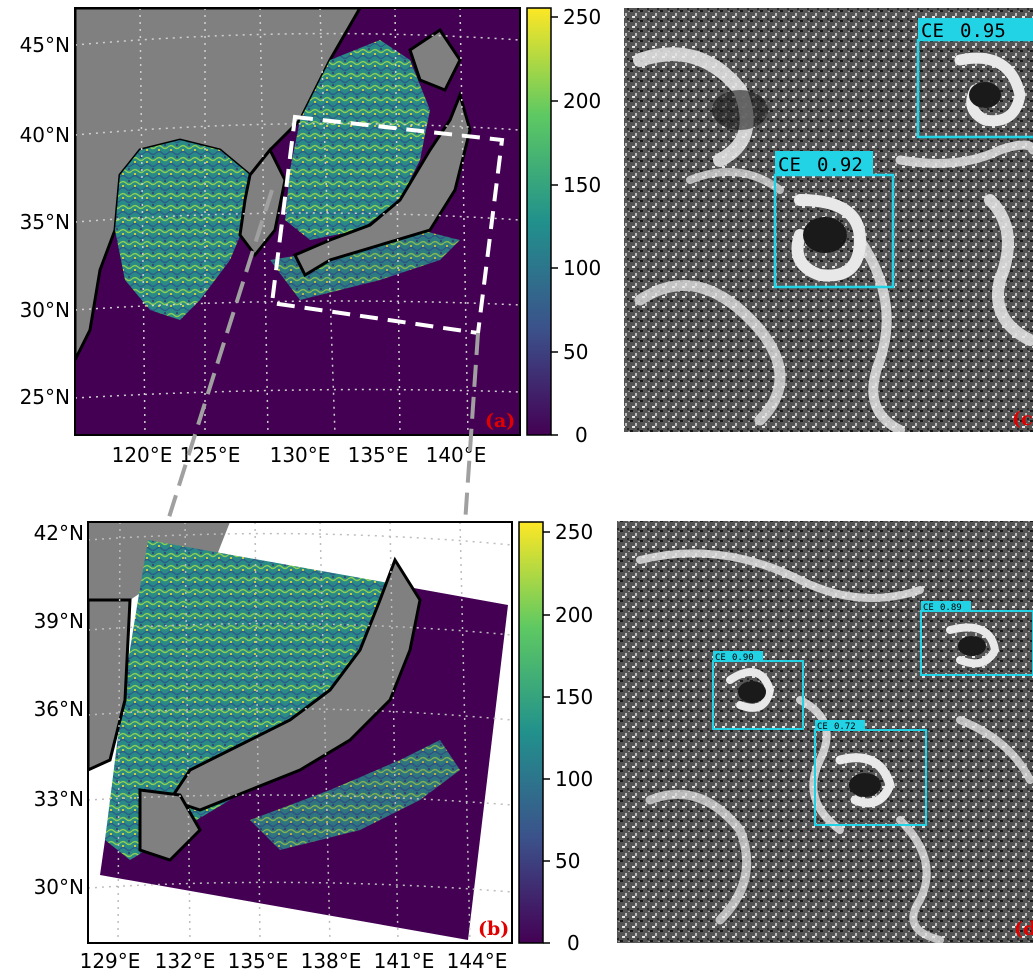  What do you see at coordinates (185, 961) in the screenshot?
I see `panel-b-lon-label: 132°E` at bounding box center [185, 961].